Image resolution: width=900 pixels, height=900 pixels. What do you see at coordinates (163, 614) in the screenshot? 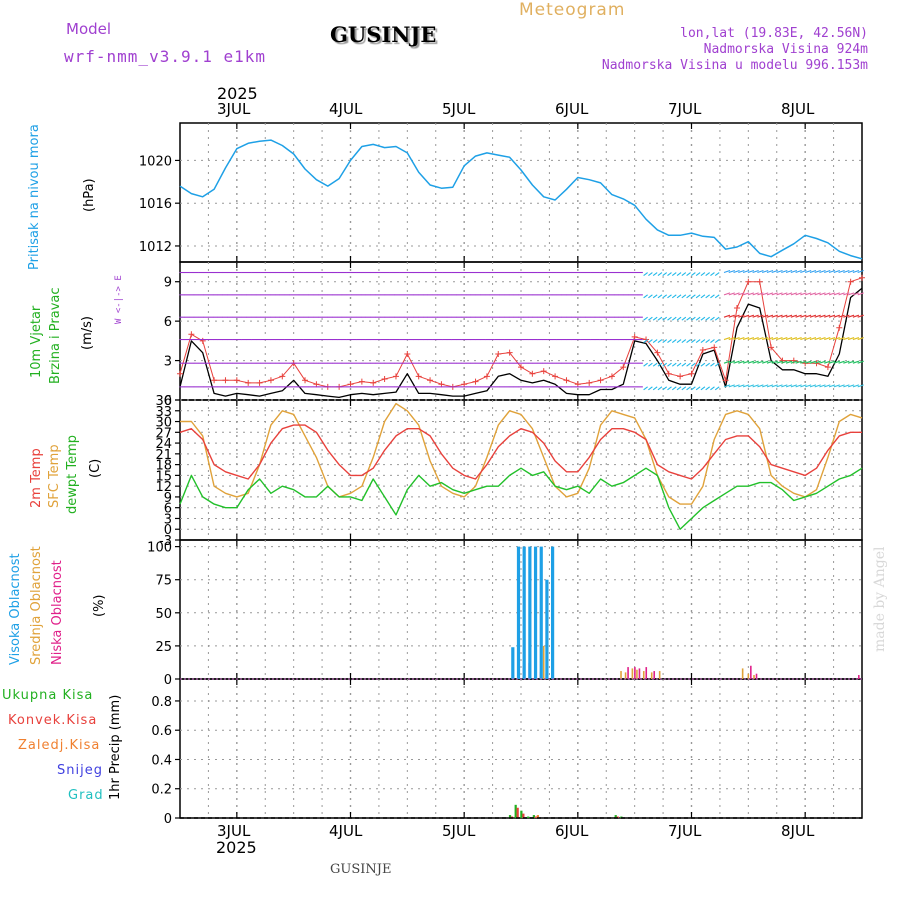
I see `y-tick-label: 50` at bounding box center [163, 614].